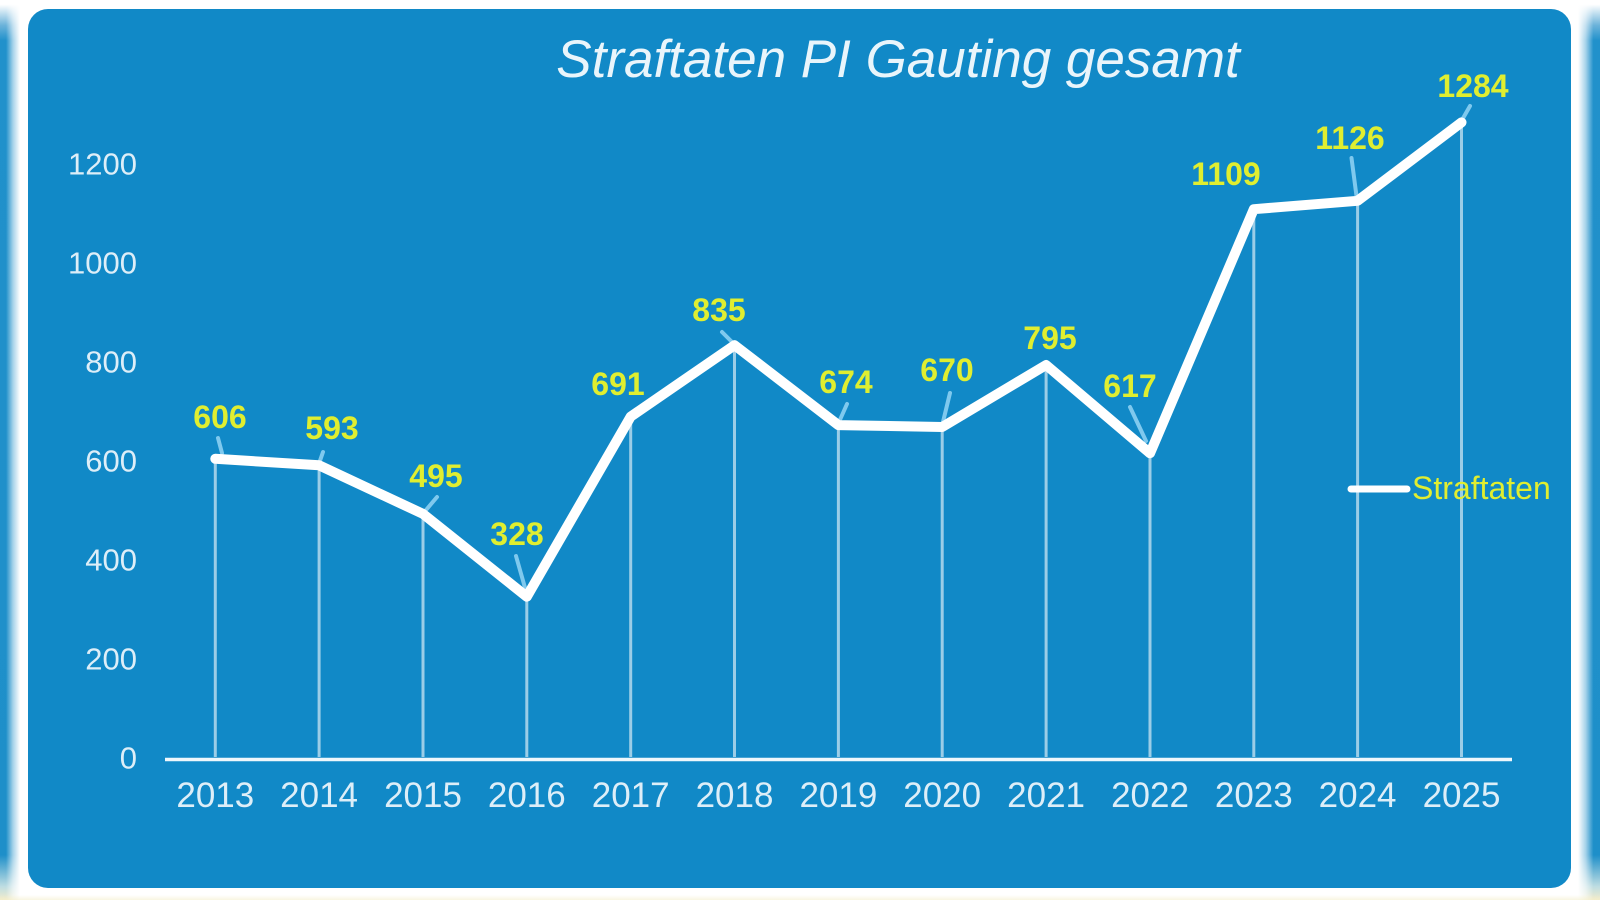 The height and width of the screenshot is (900, 1600). Describe the element at coordinates (331, 428) in the screenshot. I see `svg-text: 593` at that location.